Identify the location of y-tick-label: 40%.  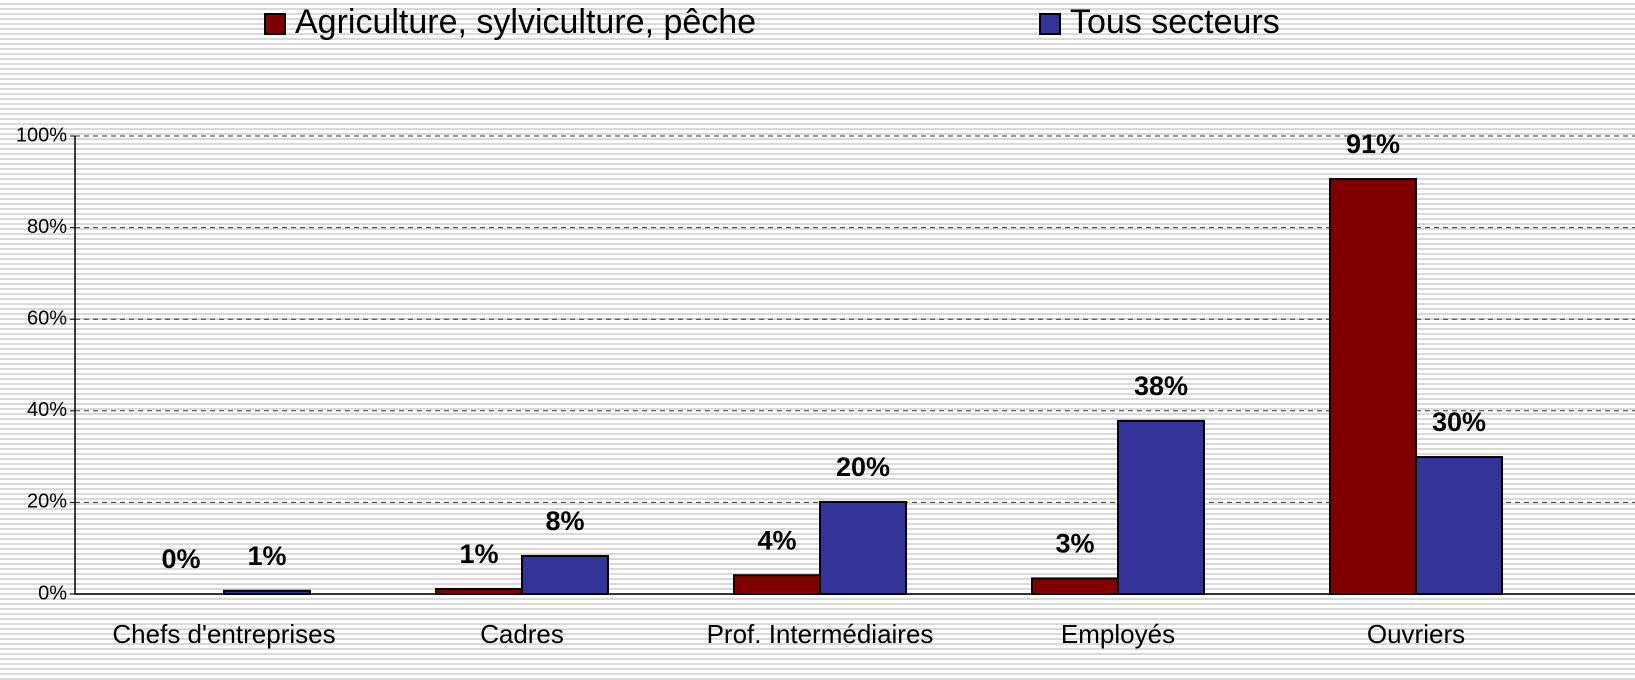
(47, 410).